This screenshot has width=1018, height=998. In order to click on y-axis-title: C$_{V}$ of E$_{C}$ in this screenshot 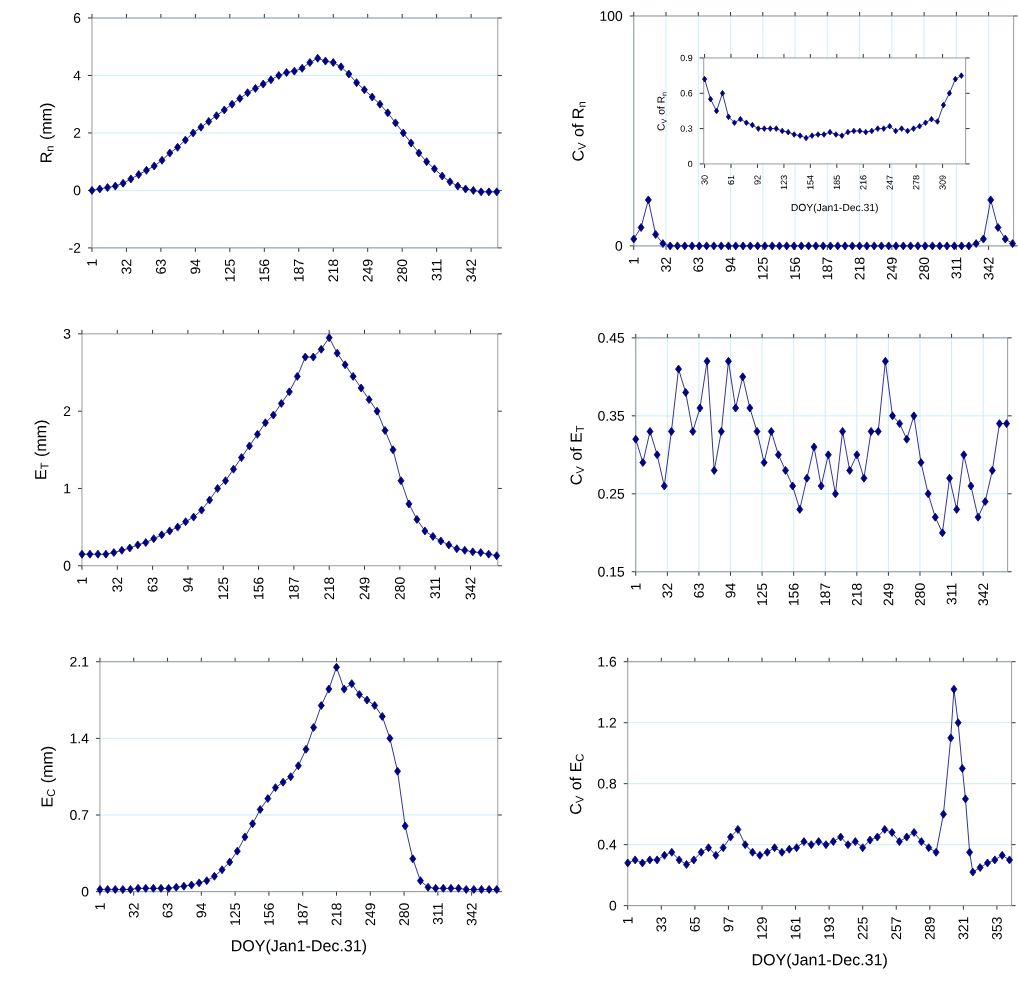, I will do `click(576, 784)`.